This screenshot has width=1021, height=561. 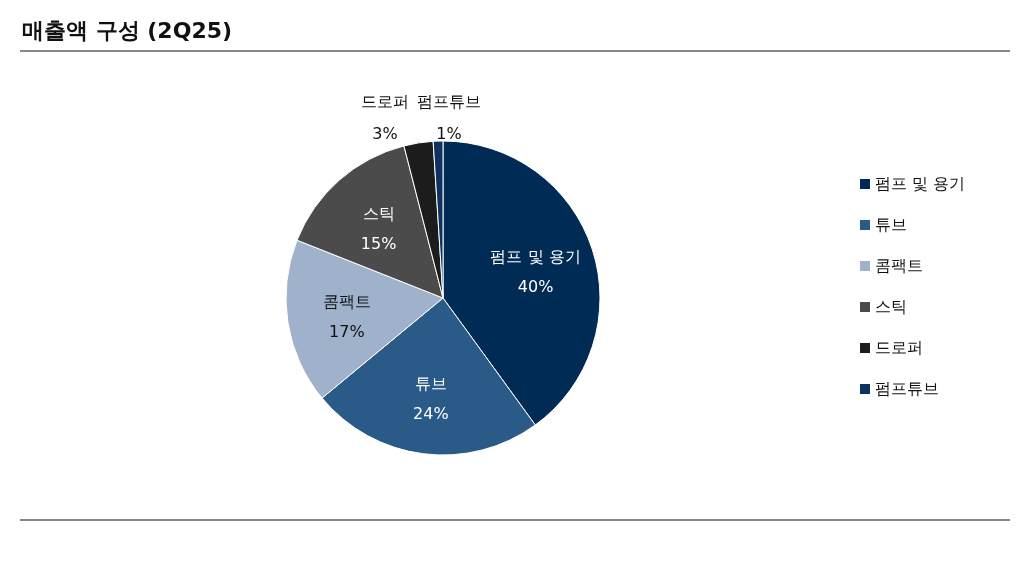 I want to click on slice-label: 펌프튜브, so click(x=449, y=101).